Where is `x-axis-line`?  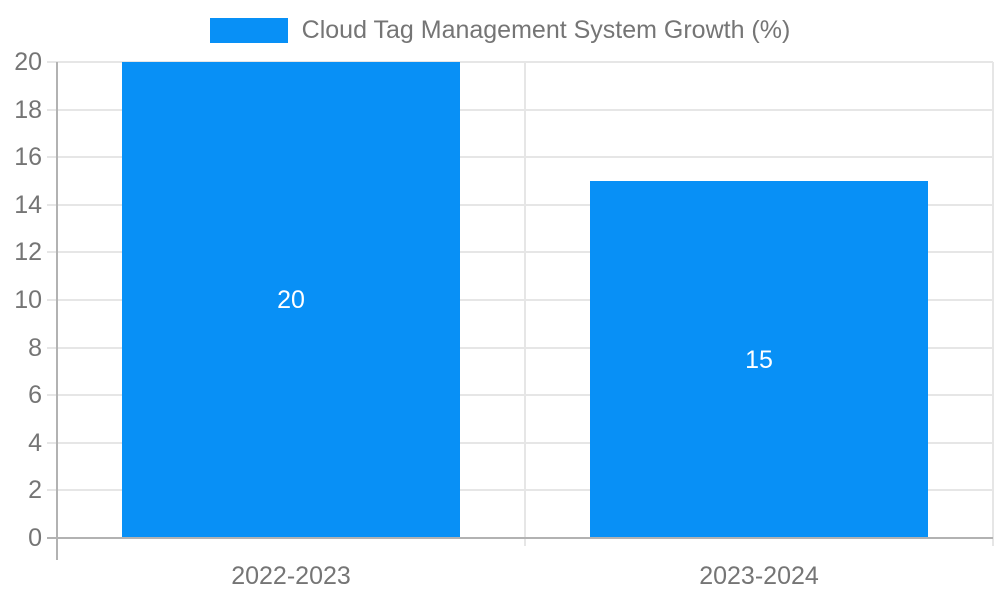
x-axis-line is located at coordinates (520, 538).